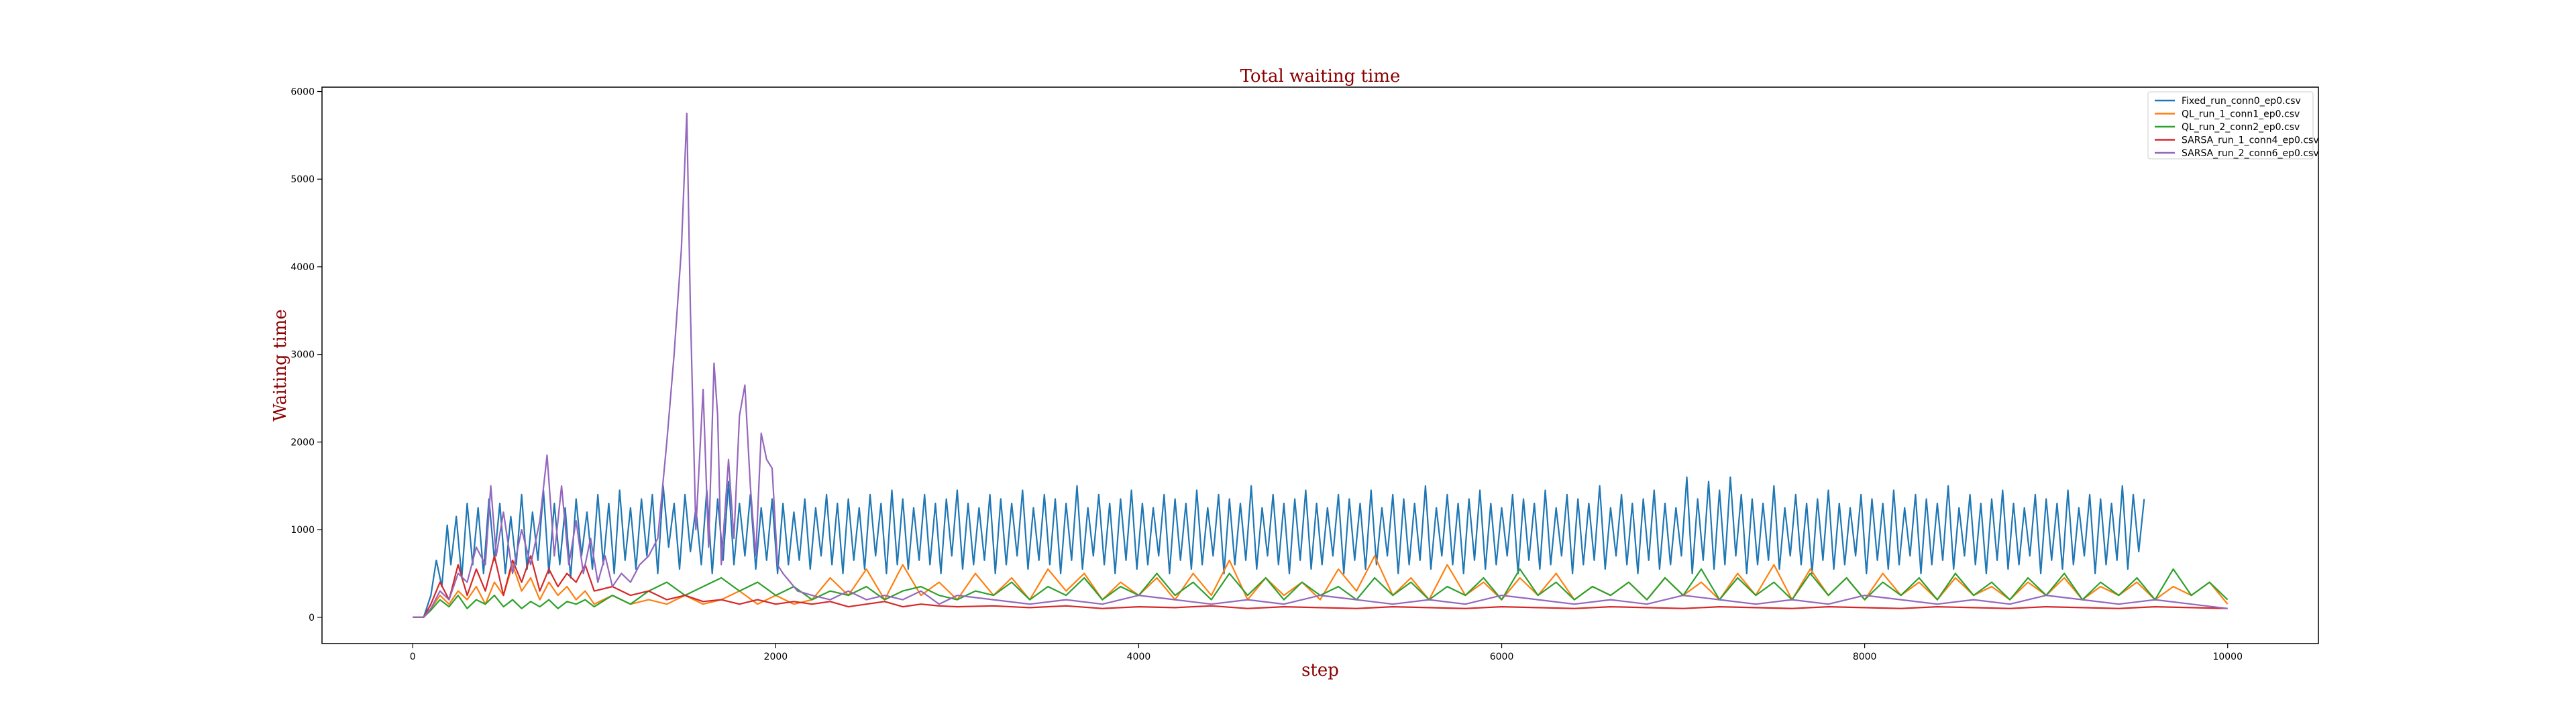  I want to click on y-axis-ticks: 0 1000 2000 3000 4000 5000 6000, so click(306, 355).